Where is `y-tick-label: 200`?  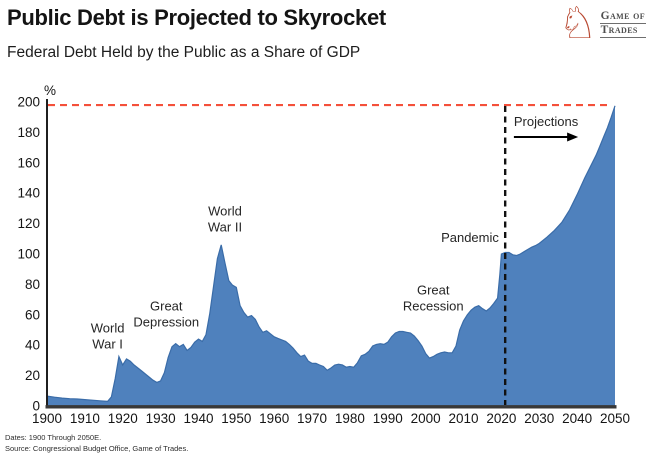
y-tick-label: 200 is located at coordinates (28, 102).